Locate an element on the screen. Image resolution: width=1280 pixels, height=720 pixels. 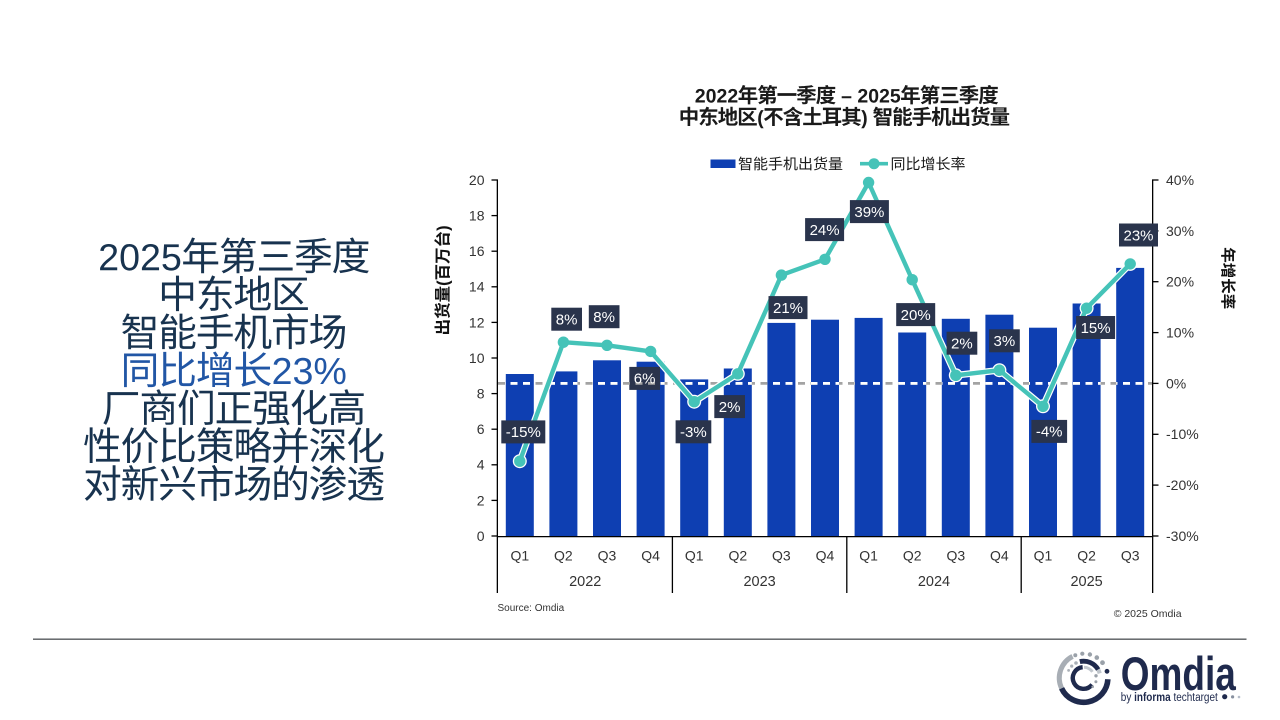
svg-text: Omdia is located at coordinates (1179, 673).